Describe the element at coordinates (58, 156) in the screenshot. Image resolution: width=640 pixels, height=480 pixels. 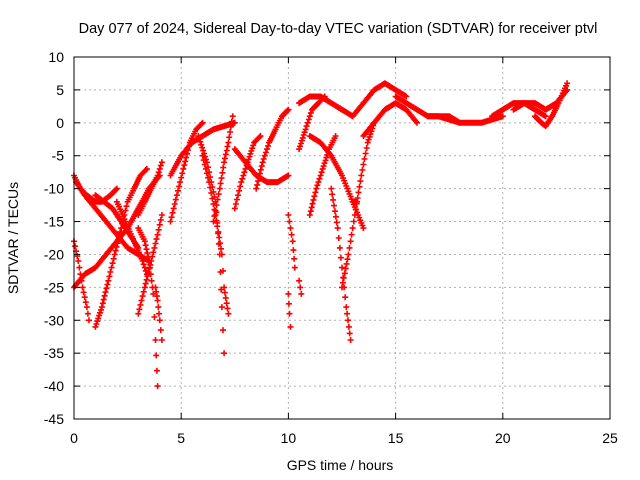
I see `y-tick-label: -5` at that location.